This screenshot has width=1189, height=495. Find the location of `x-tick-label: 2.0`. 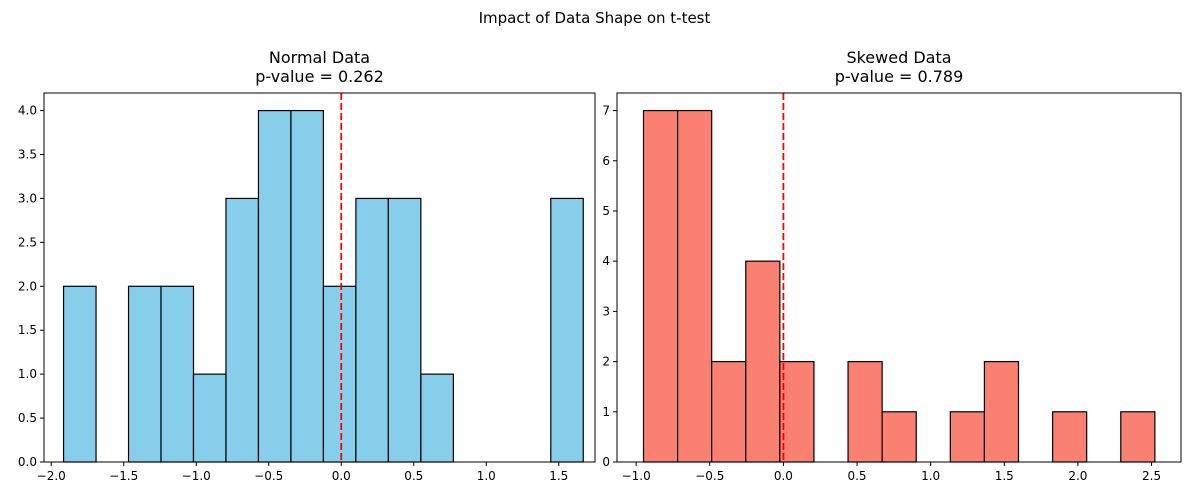

x-tick-label: 2.0 is located at coordinates (1077, 476).